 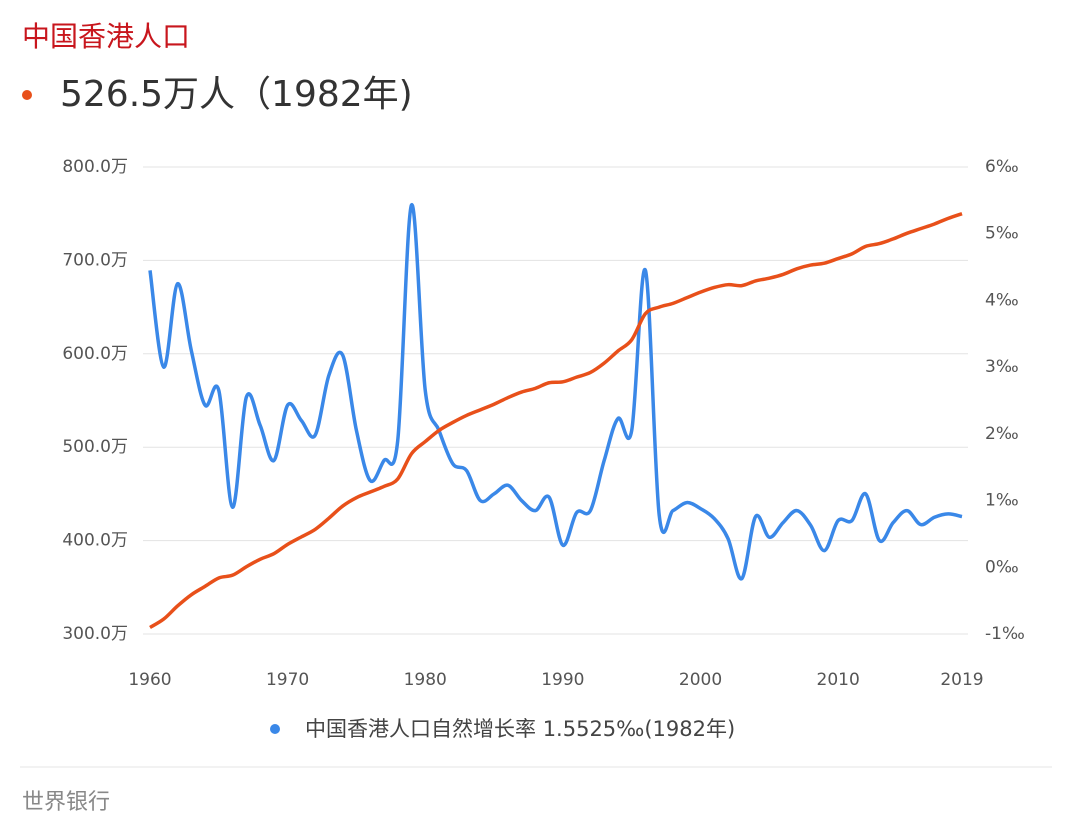 I want to click on highlight-dot, so click(x=27, y=95).